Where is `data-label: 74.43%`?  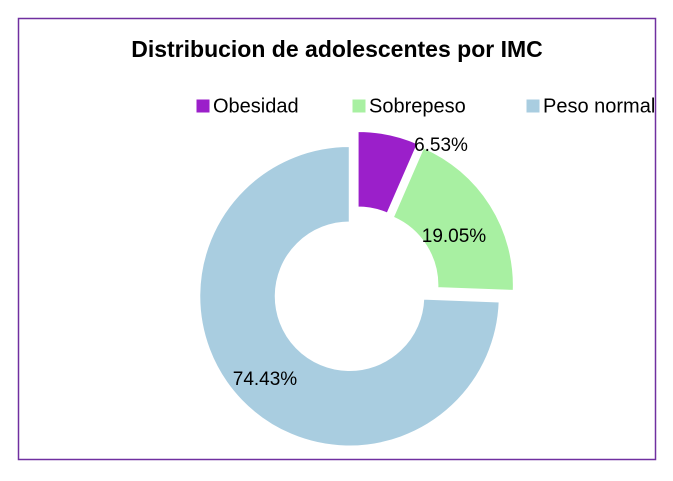
data-label: 74.43% is located at coordinates (265, 379).